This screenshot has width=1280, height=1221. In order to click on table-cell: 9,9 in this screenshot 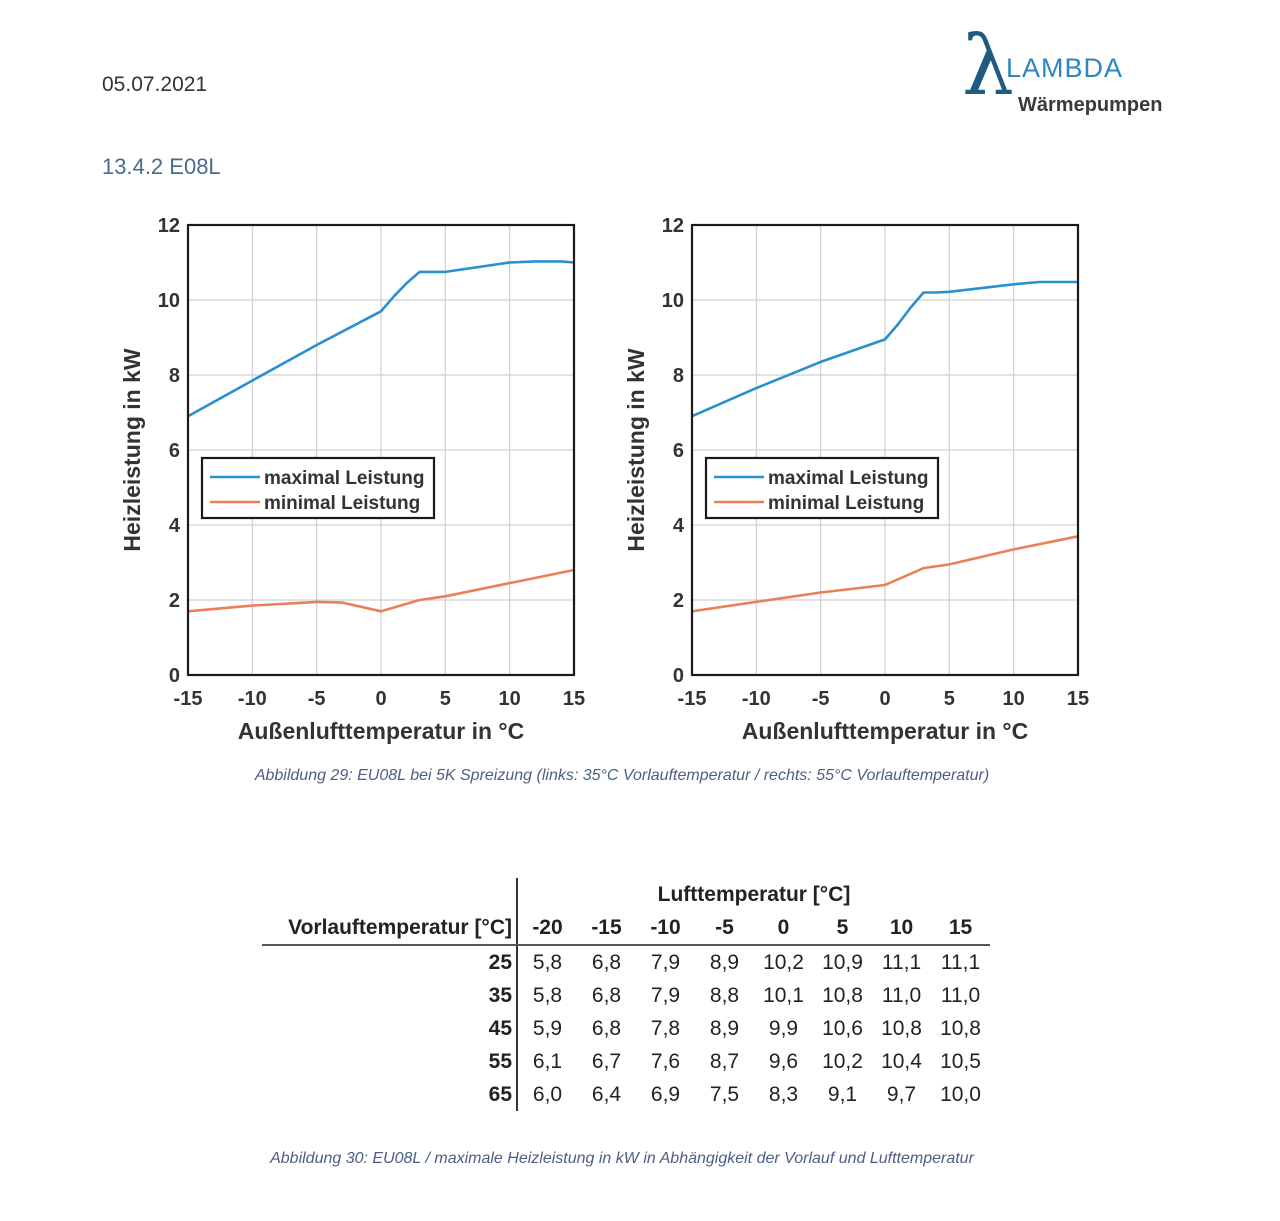, I will do `click(783, 1028)`.